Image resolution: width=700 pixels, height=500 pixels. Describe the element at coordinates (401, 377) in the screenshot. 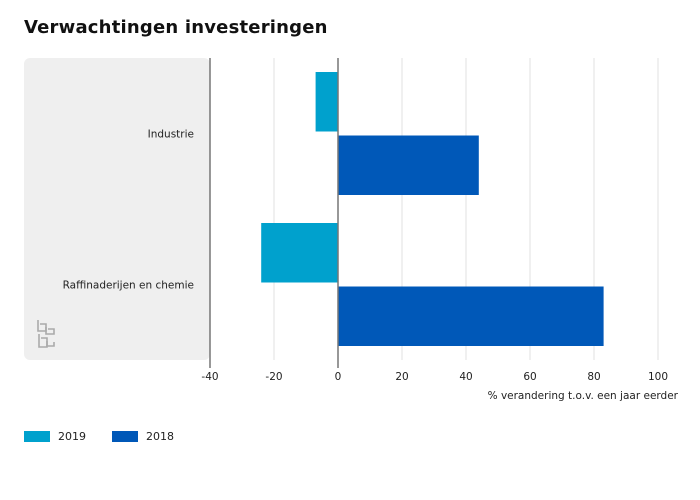

I see `x-tick-label-20: 20` at that location.